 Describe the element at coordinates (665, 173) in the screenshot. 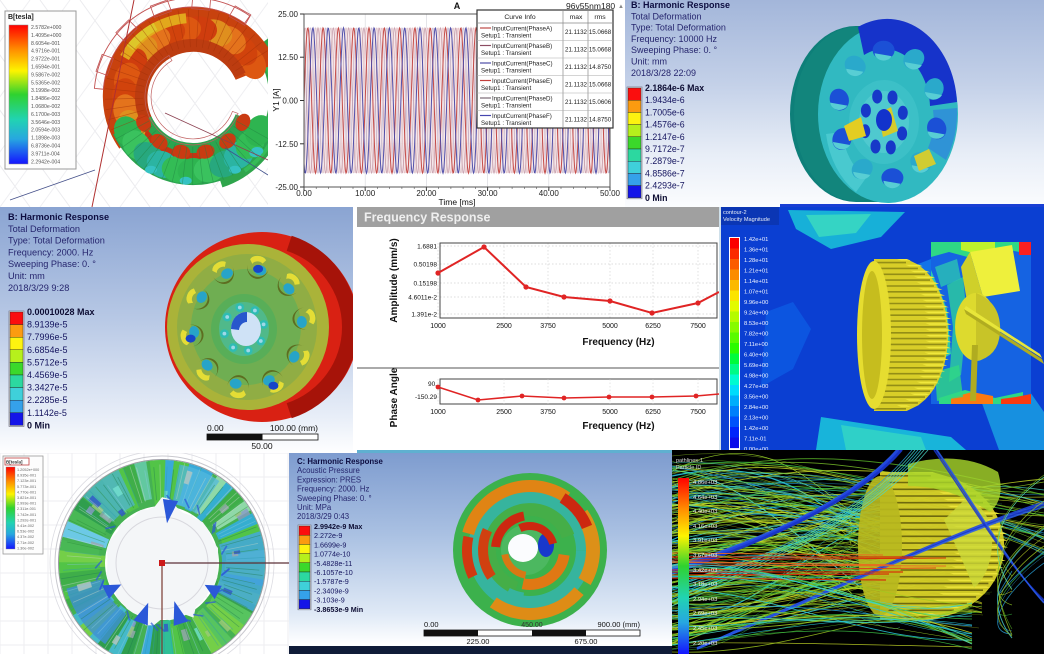

I see `svg-text: 4.8586e-7` at that location.